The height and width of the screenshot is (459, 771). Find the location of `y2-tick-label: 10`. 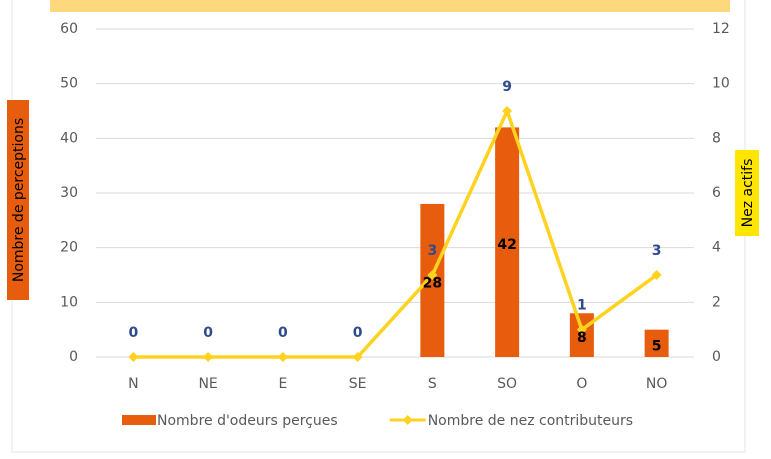

y2-tick-label: 10 is located at coordinates (721, 84).